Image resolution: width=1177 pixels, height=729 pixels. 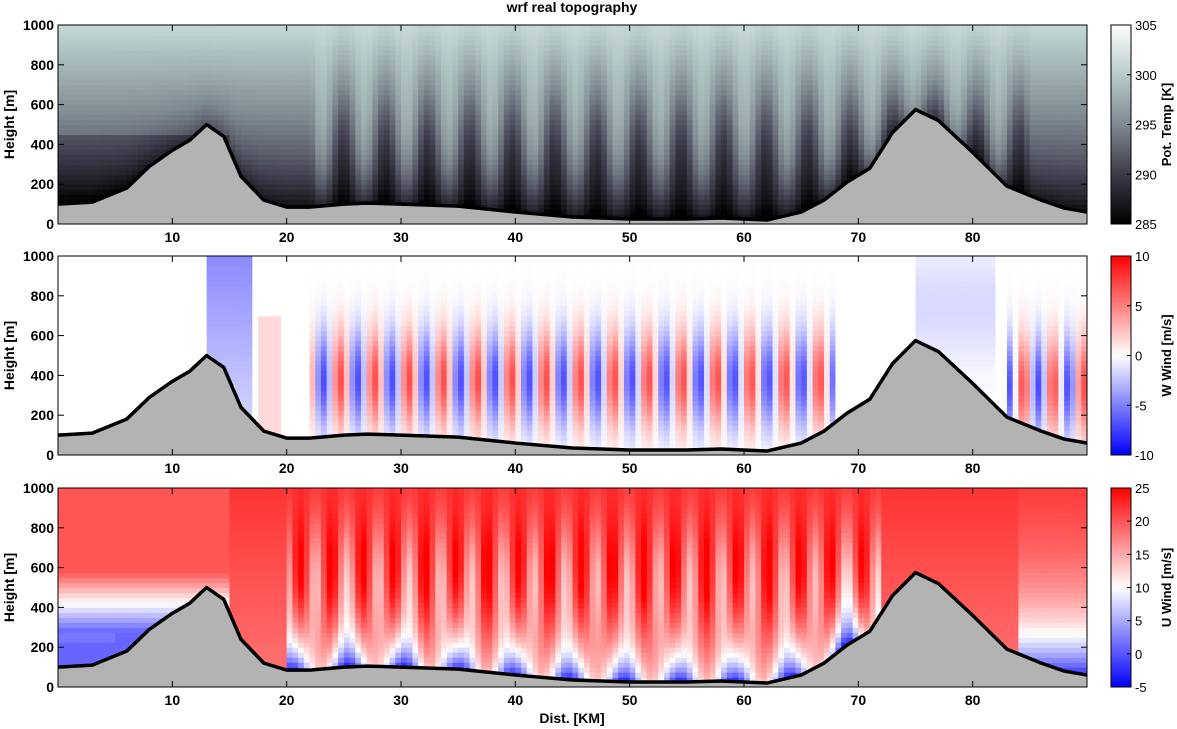 What do you see at coordinates (1142, 488) in the screenshot?
I see `colorbar-tick-label: 25` at bounding box center [1142, 488].